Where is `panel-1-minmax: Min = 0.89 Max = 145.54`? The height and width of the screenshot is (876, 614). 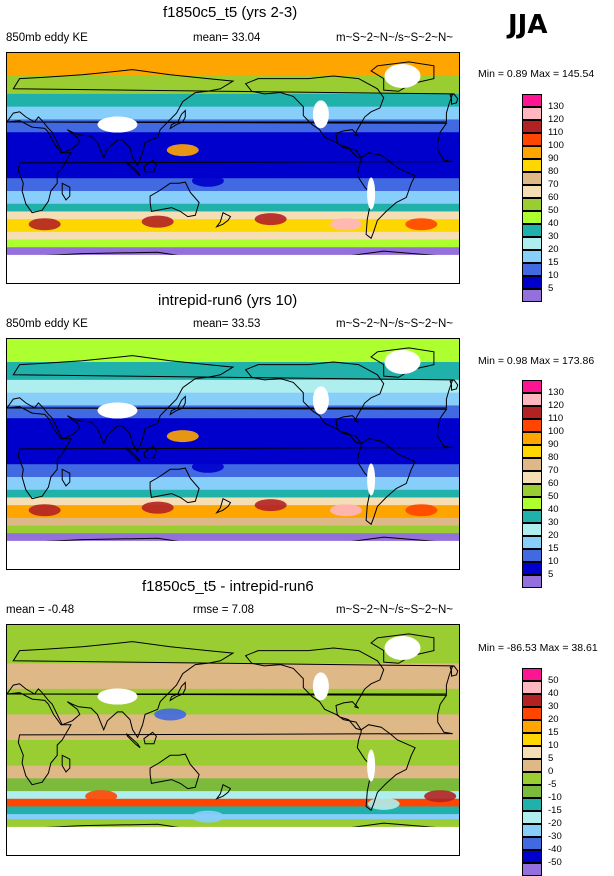 panel-1-minmax: Min = 0.89 Max = 145.54 is located at coordinates (536, 74).